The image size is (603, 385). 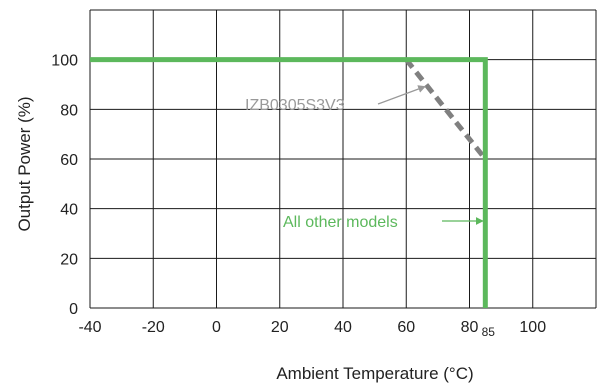 What do you see at coordinates (69, 110) in the screenshot?
I see `y-tick-label: 80` at bounding box center [69, 110].